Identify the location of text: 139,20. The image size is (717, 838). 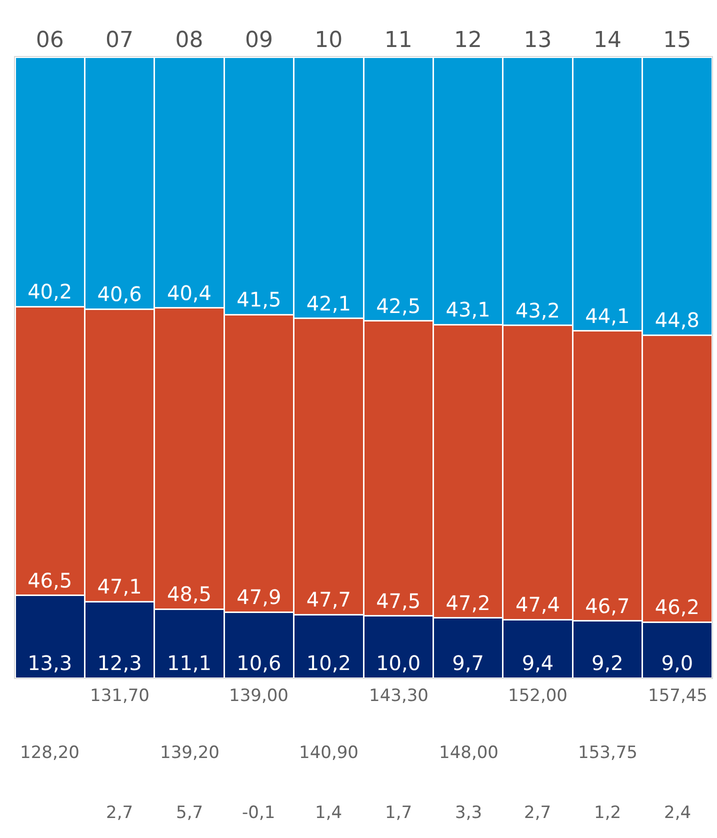
(190, 753).